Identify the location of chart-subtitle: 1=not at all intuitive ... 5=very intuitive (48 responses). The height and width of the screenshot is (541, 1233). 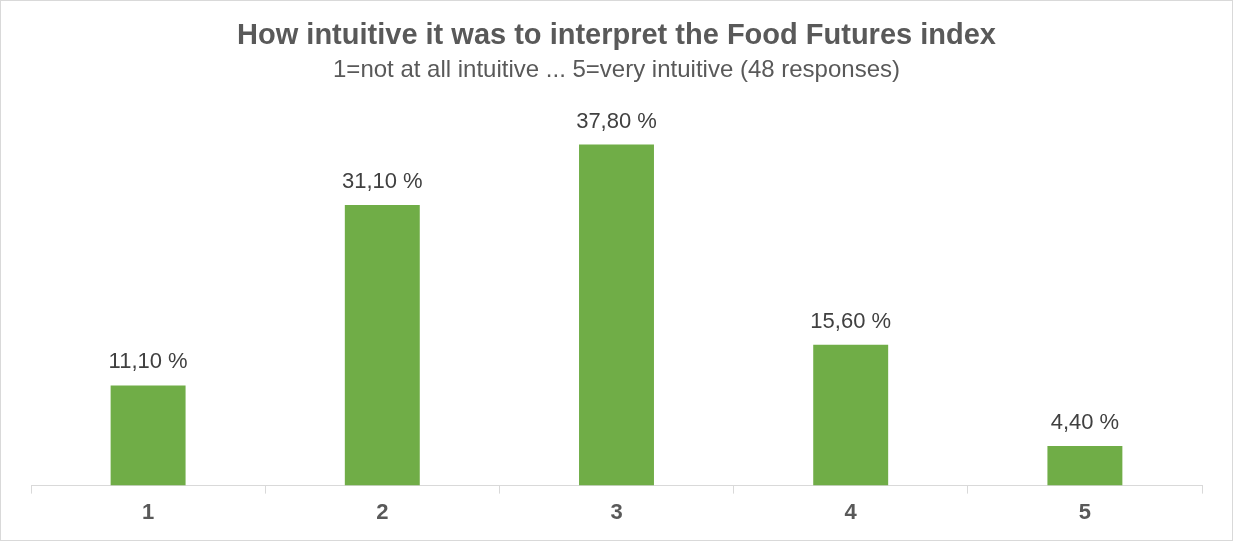
(616, 68).